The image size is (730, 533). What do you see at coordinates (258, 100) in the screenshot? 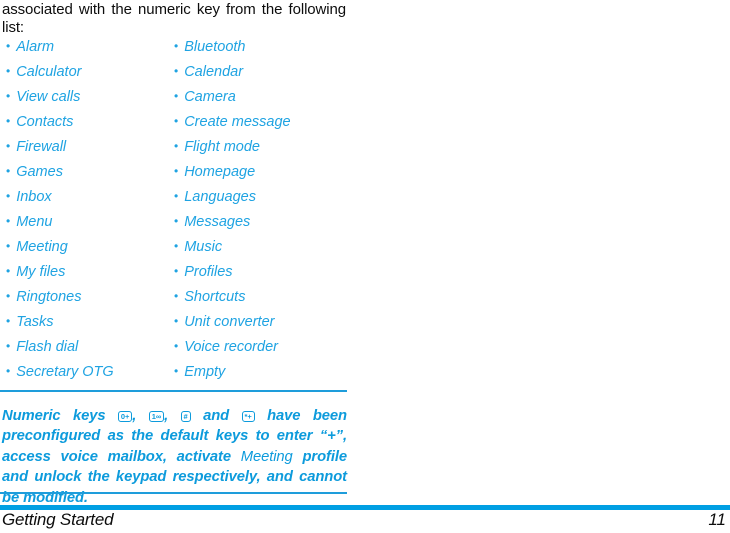
I see `list-item: • Camera` at bounding box center [258, 100].